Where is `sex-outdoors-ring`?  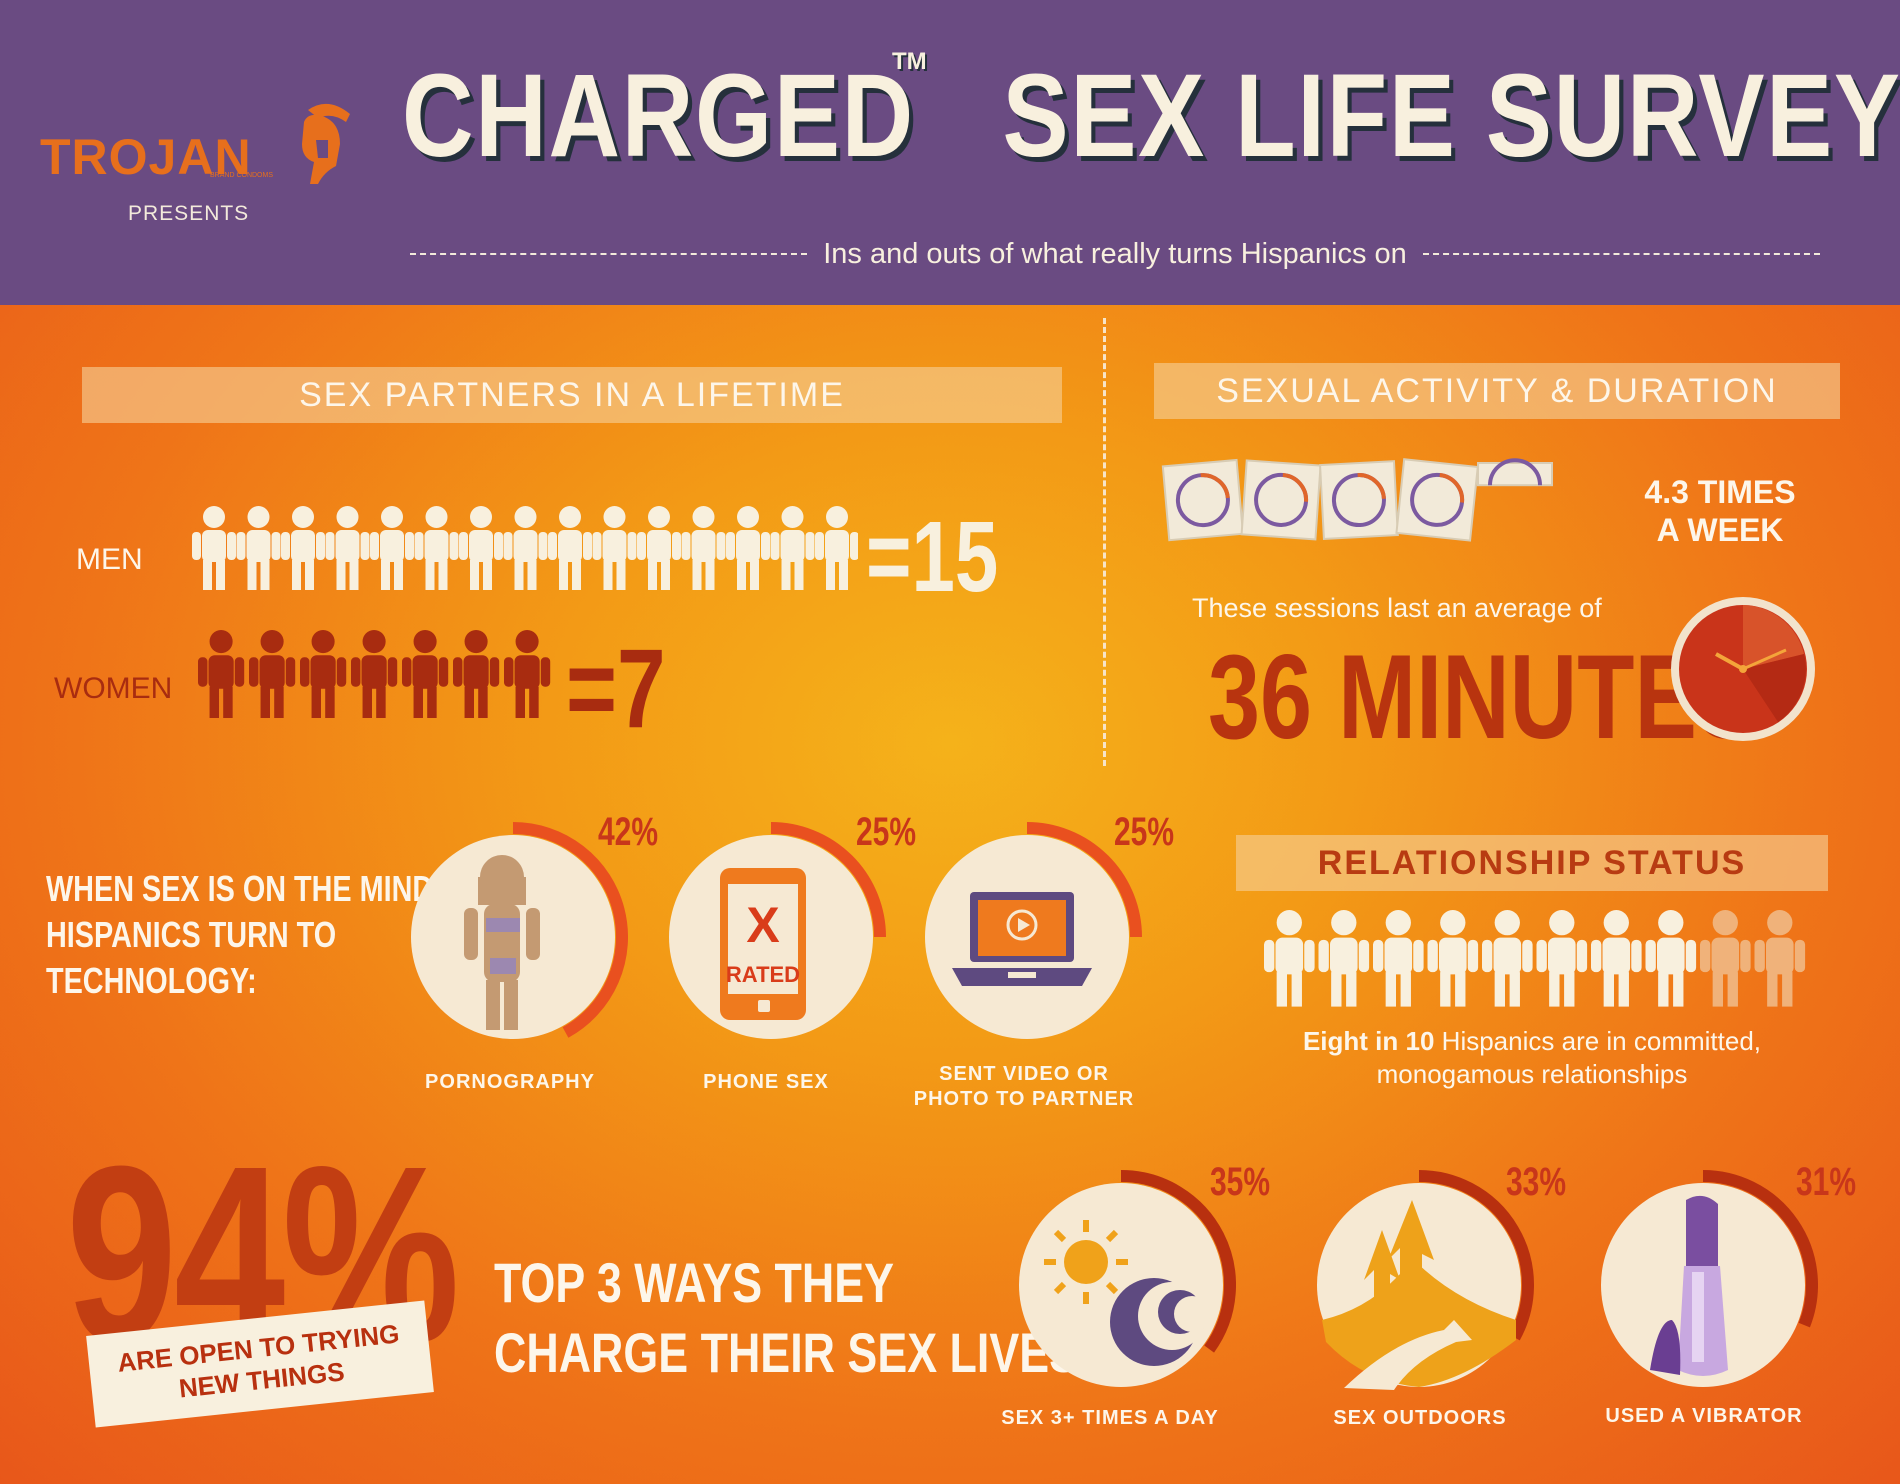
sex-outdoors-ring is located at coordinates (1425, 1280).